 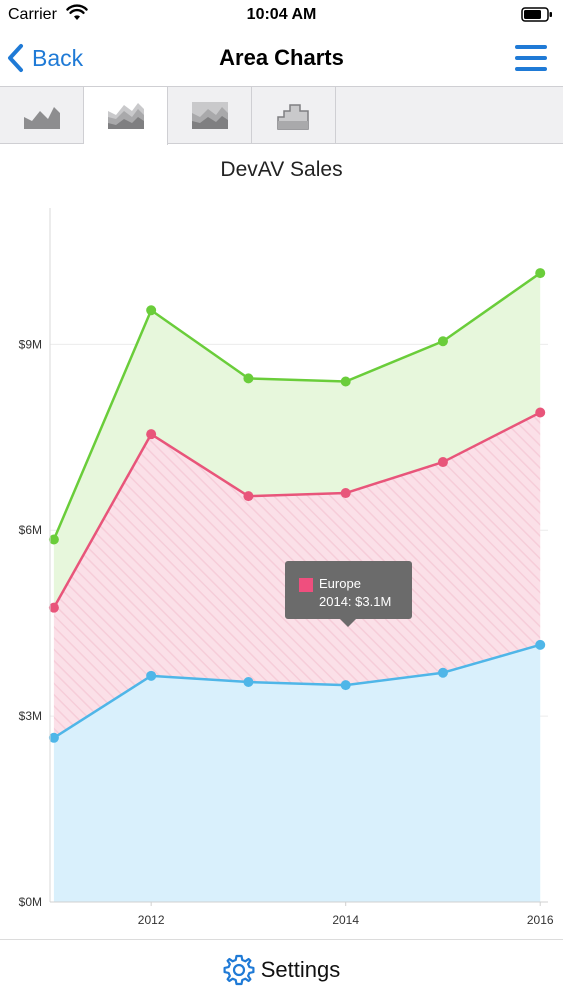 I want to click on tooltip-swatch, so click(x=306, y=585).